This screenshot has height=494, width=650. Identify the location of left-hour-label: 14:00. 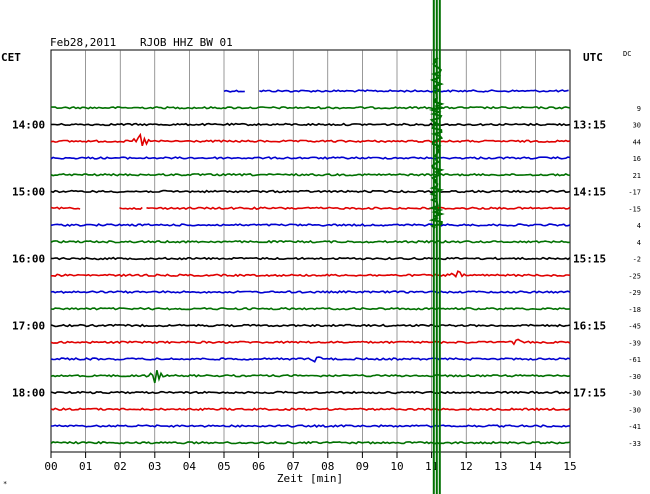
(28, 125).